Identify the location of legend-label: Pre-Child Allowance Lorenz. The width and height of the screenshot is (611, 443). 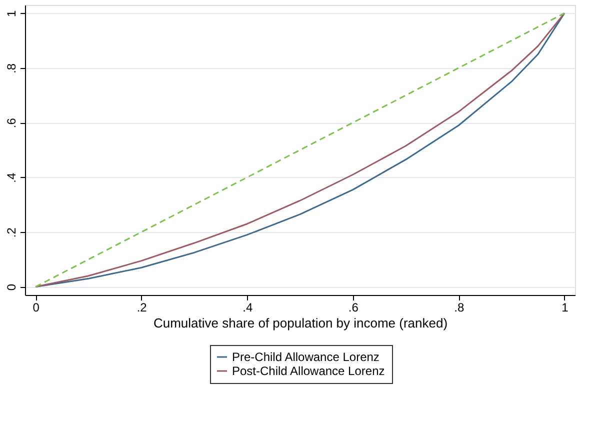
(306, 357).